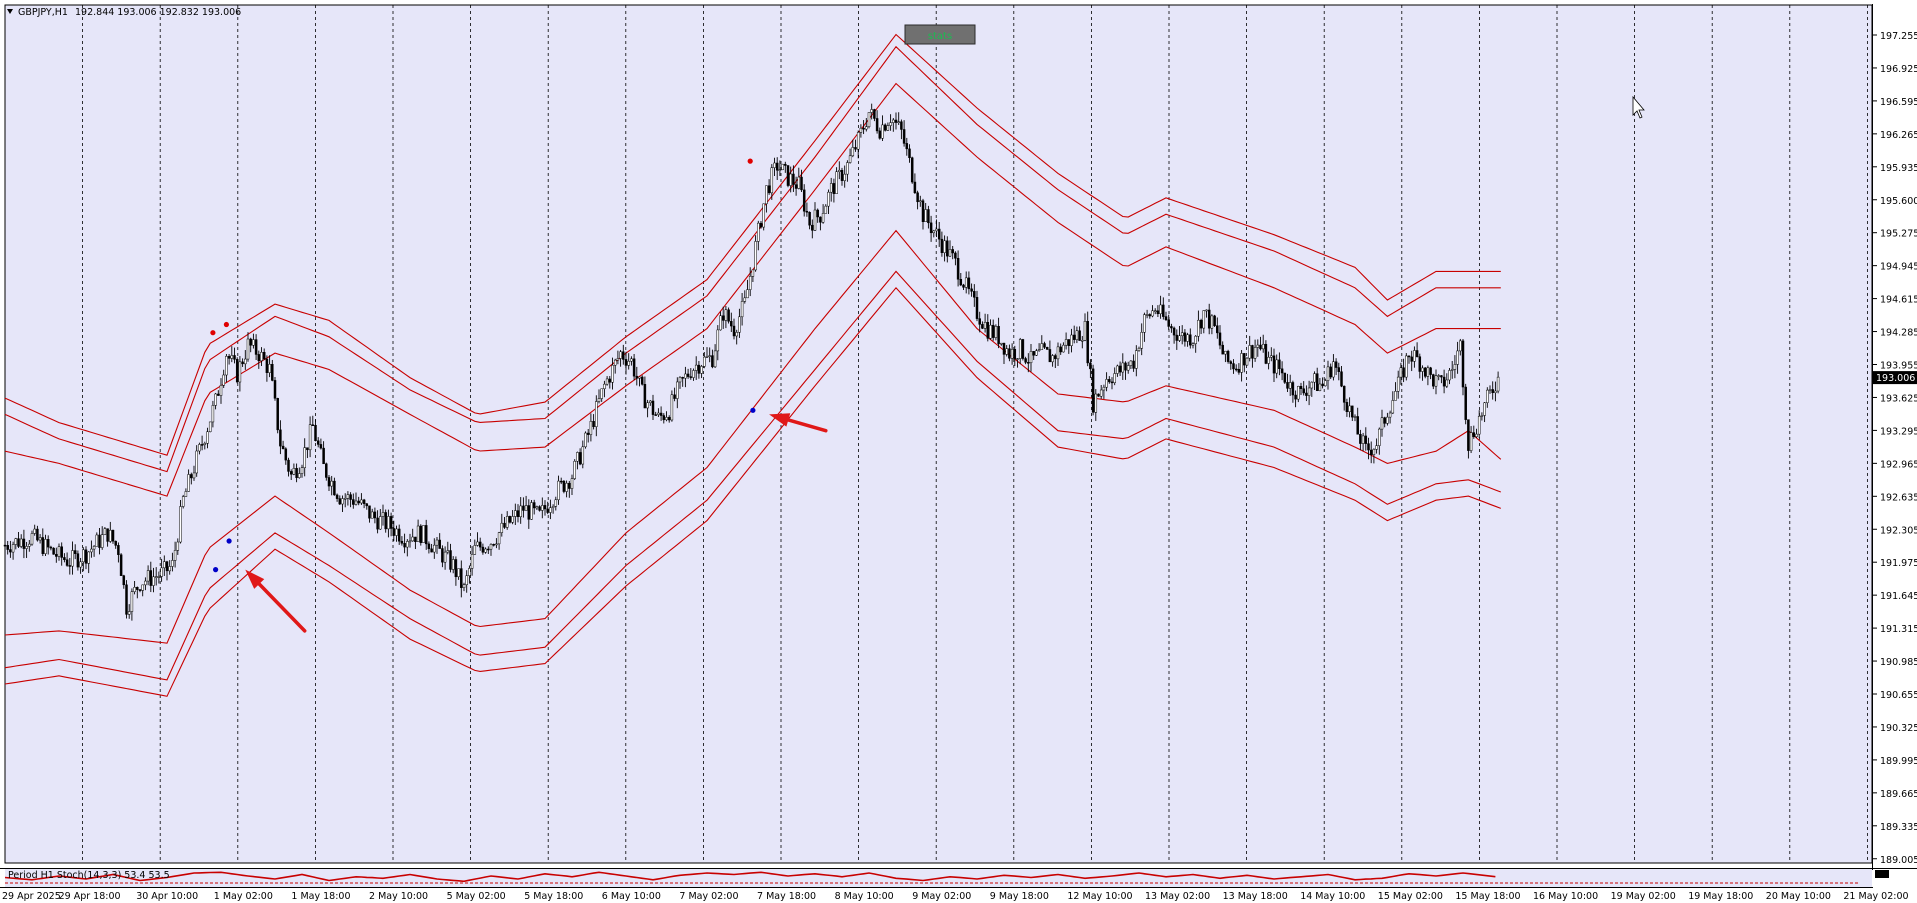  Describe the element at coordinates (167, 896) in the screenshot. I see `time-label: 30 Apr 10:00` at that location.